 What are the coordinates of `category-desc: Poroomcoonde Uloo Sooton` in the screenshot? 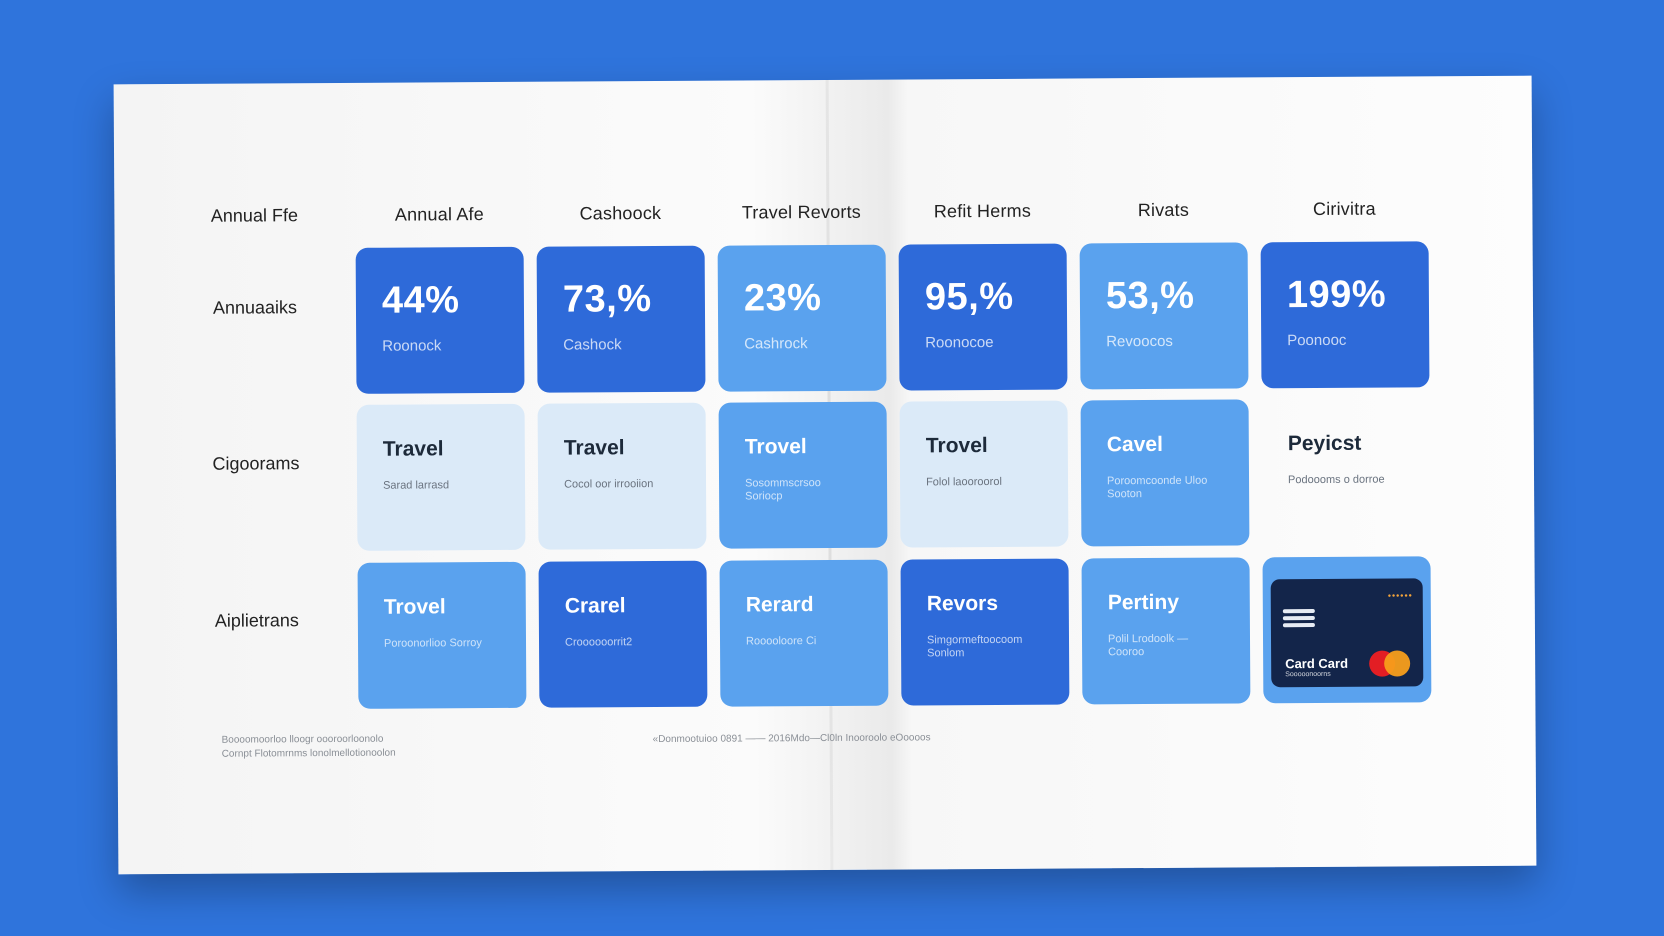 It's located at (1157, 487).